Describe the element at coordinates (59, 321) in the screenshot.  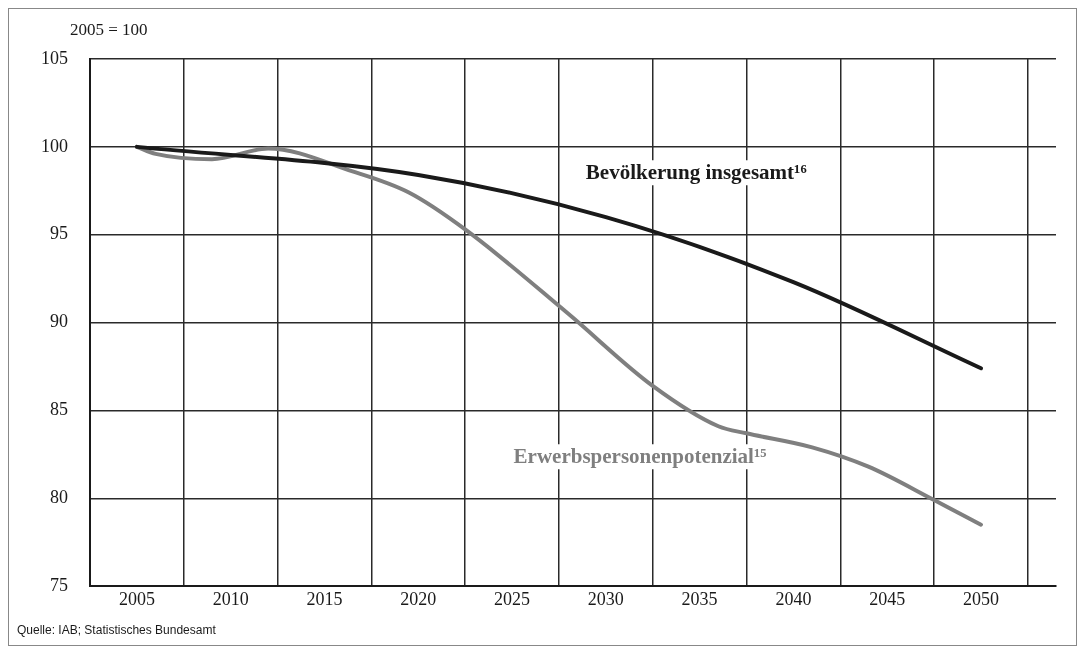
I see `y-tick-label: 90` at that location.